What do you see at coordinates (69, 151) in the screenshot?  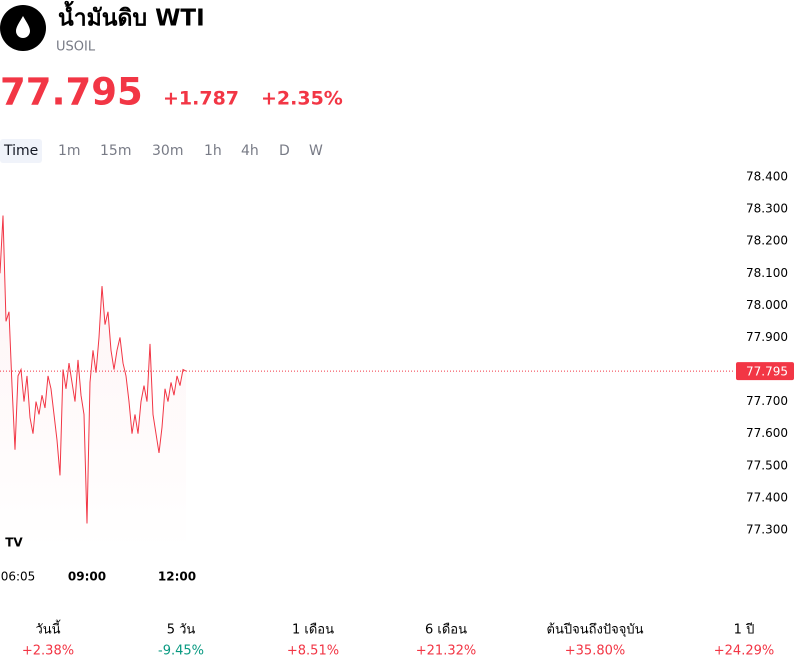 I see `interval-button: 1m` at bounding box center [69, 151].